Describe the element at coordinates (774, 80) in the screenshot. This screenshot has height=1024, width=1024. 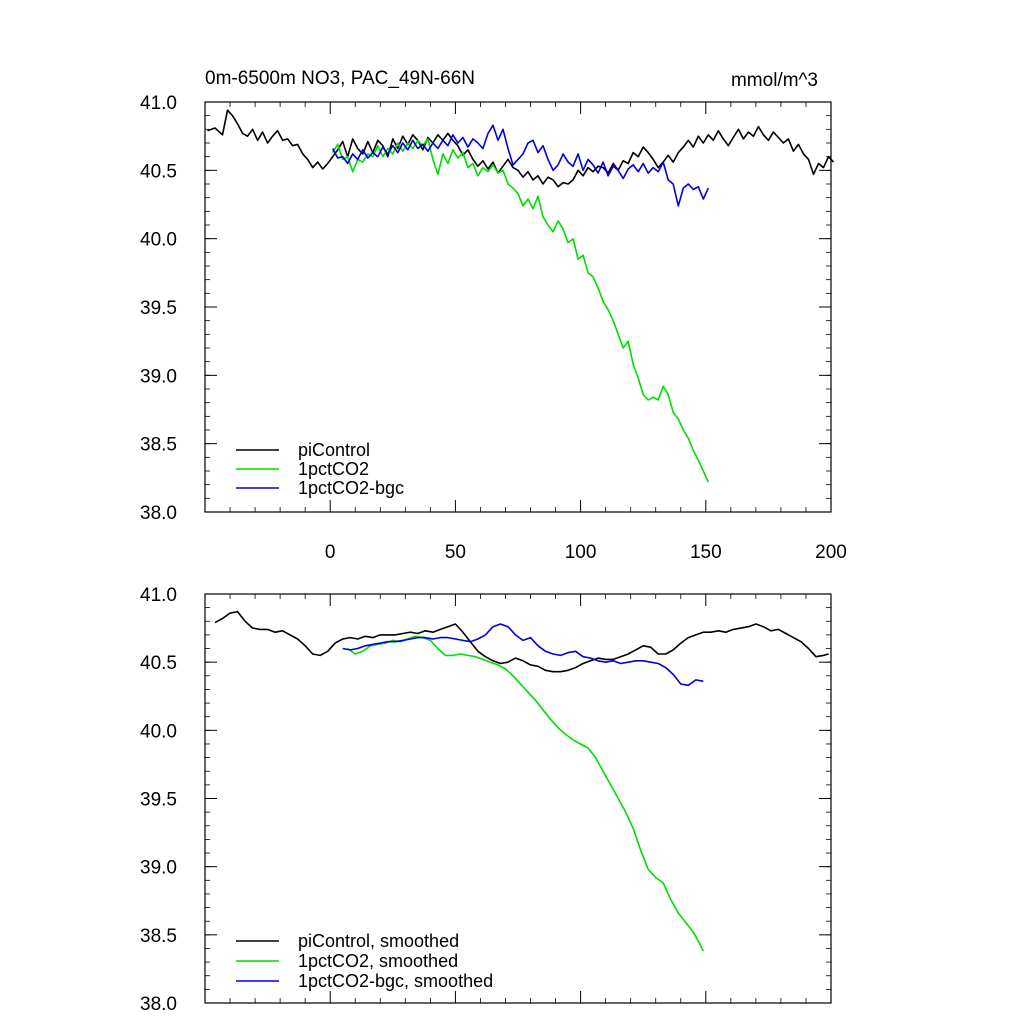
I see `chart-units: mmol/m^3` at that location.